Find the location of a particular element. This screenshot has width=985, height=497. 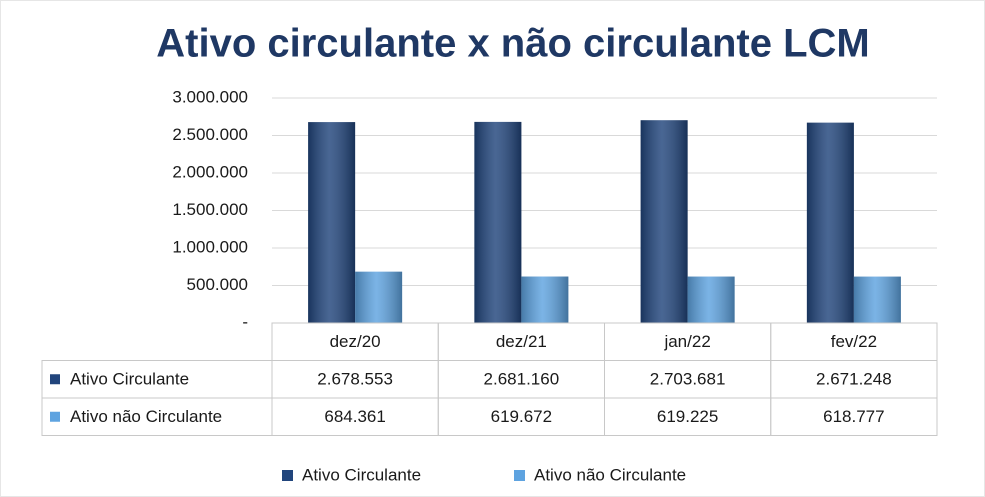

table-value: 619.225 is located at coordinates (687, 416).